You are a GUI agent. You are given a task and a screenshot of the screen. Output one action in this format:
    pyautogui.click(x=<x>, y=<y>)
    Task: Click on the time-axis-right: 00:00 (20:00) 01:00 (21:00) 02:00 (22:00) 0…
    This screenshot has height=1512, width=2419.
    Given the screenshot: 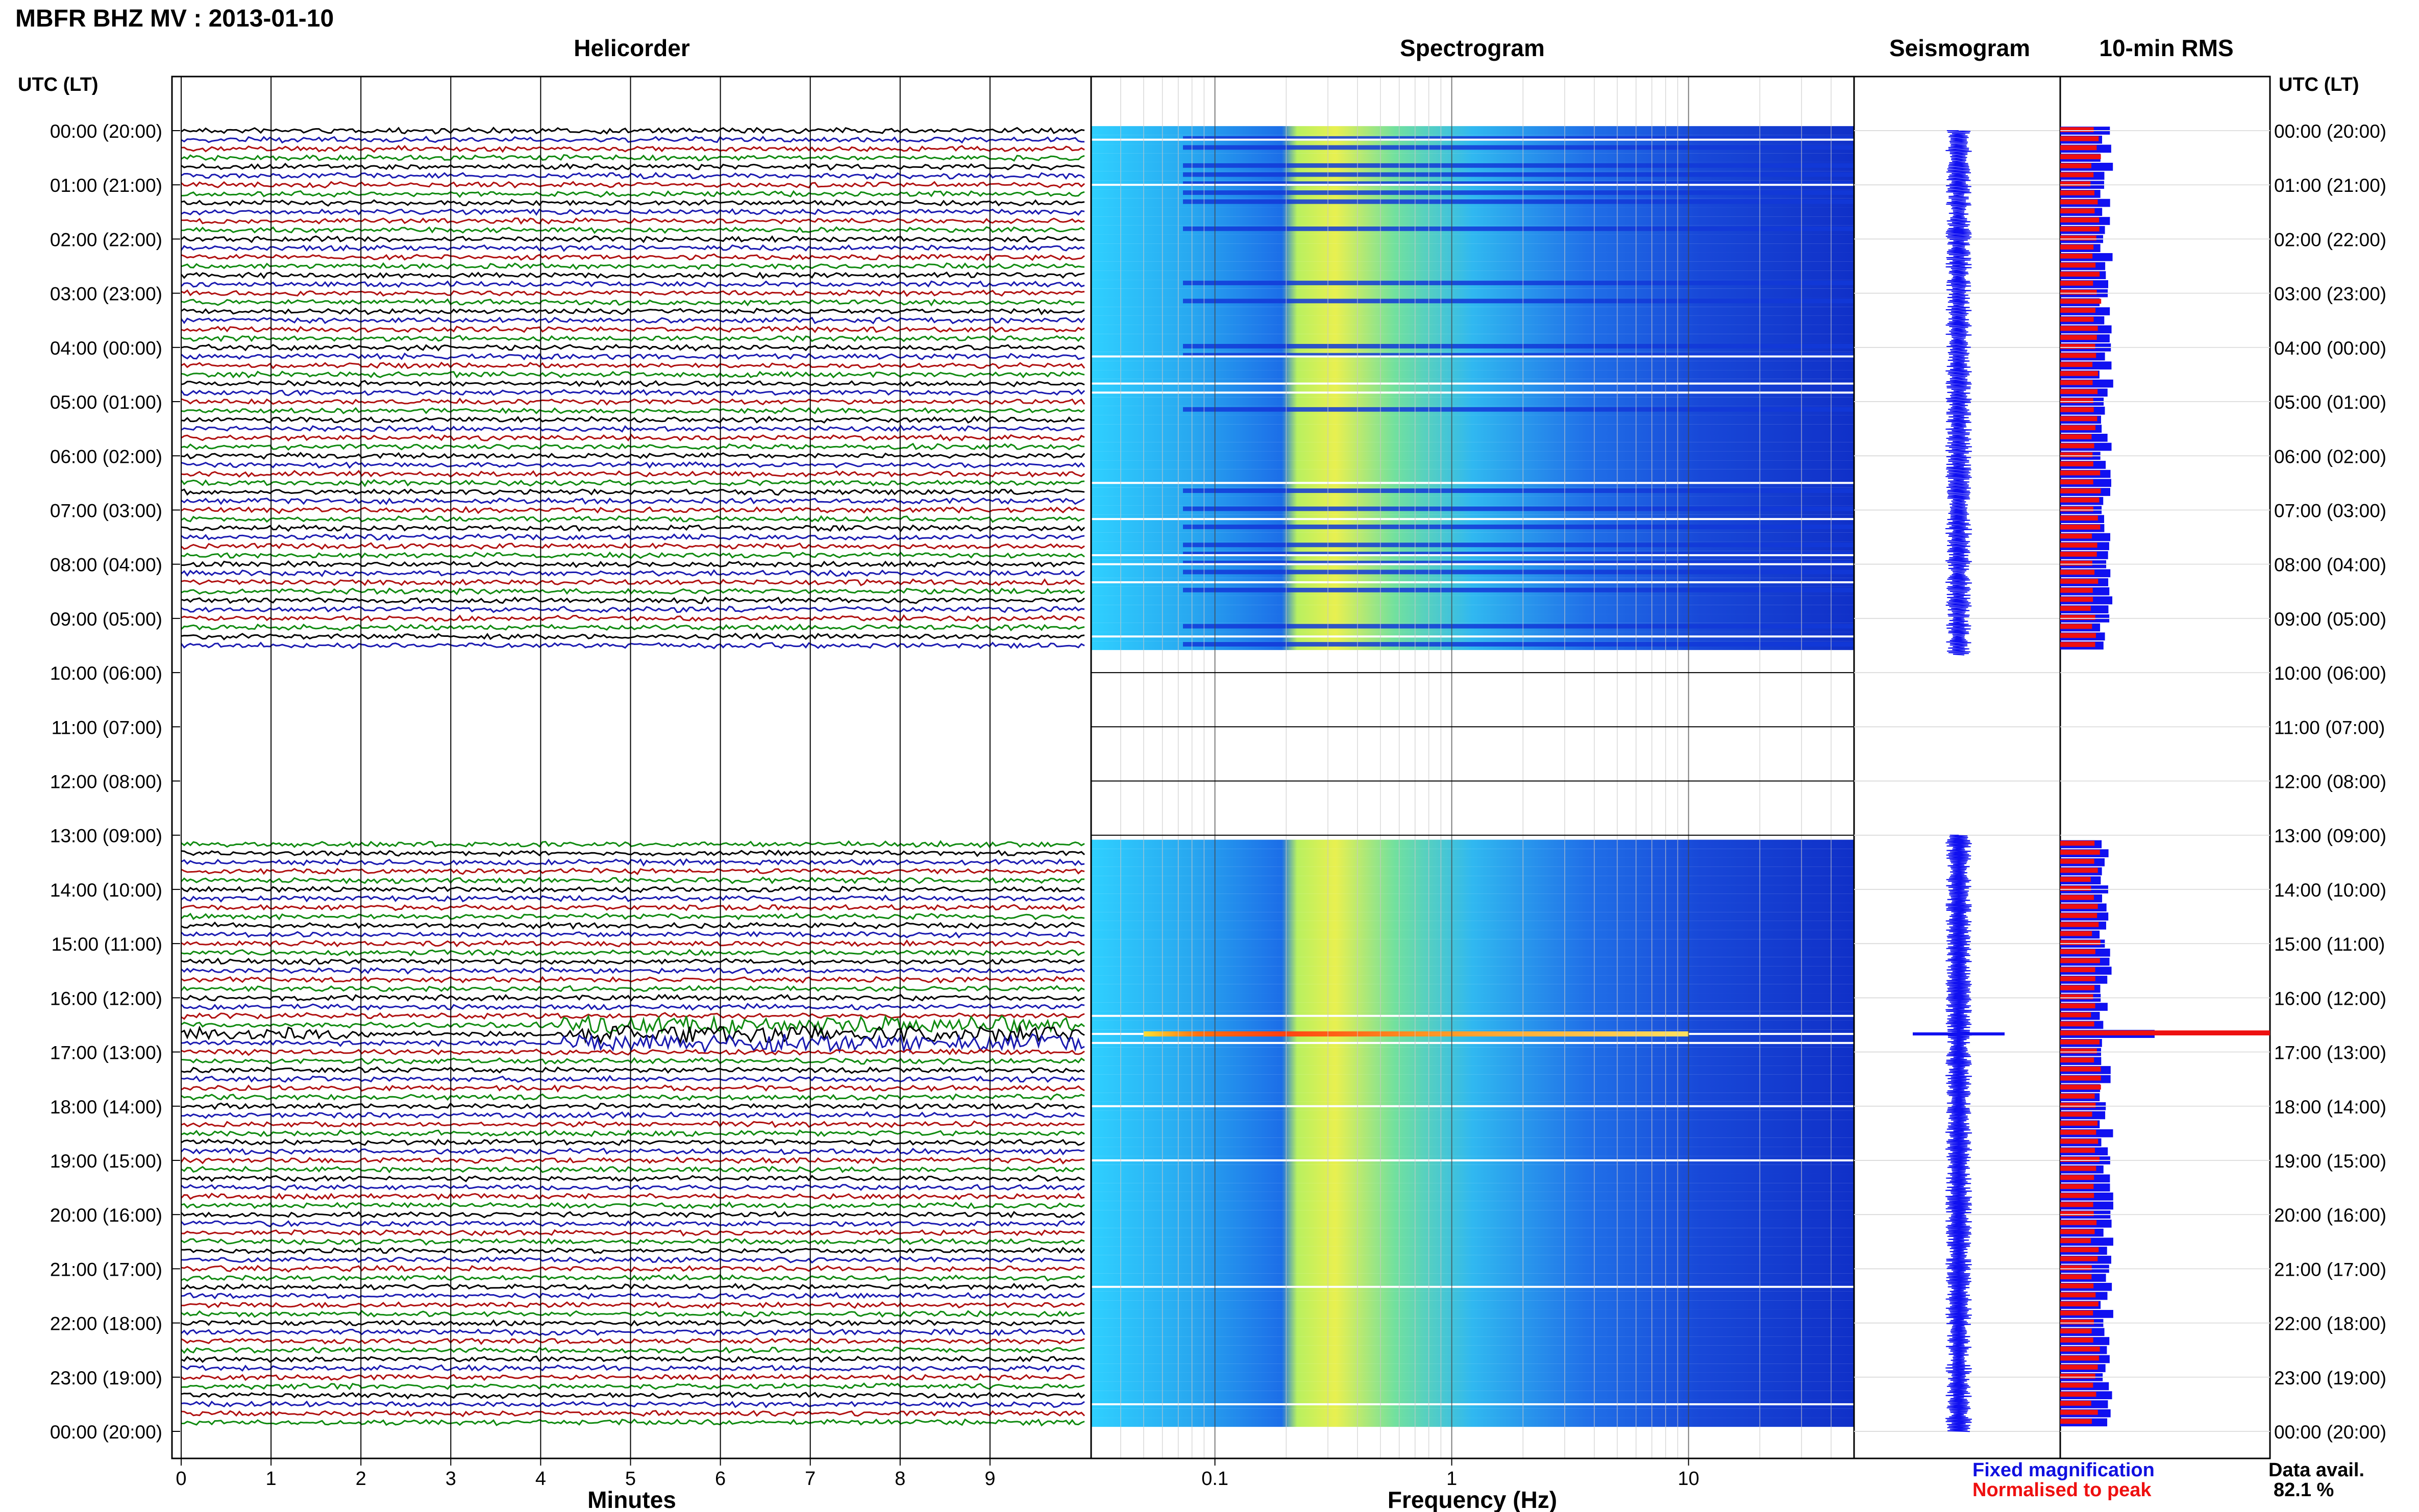 What is the action you would take?
    pyautogui.click(x=2330, y=782)
    